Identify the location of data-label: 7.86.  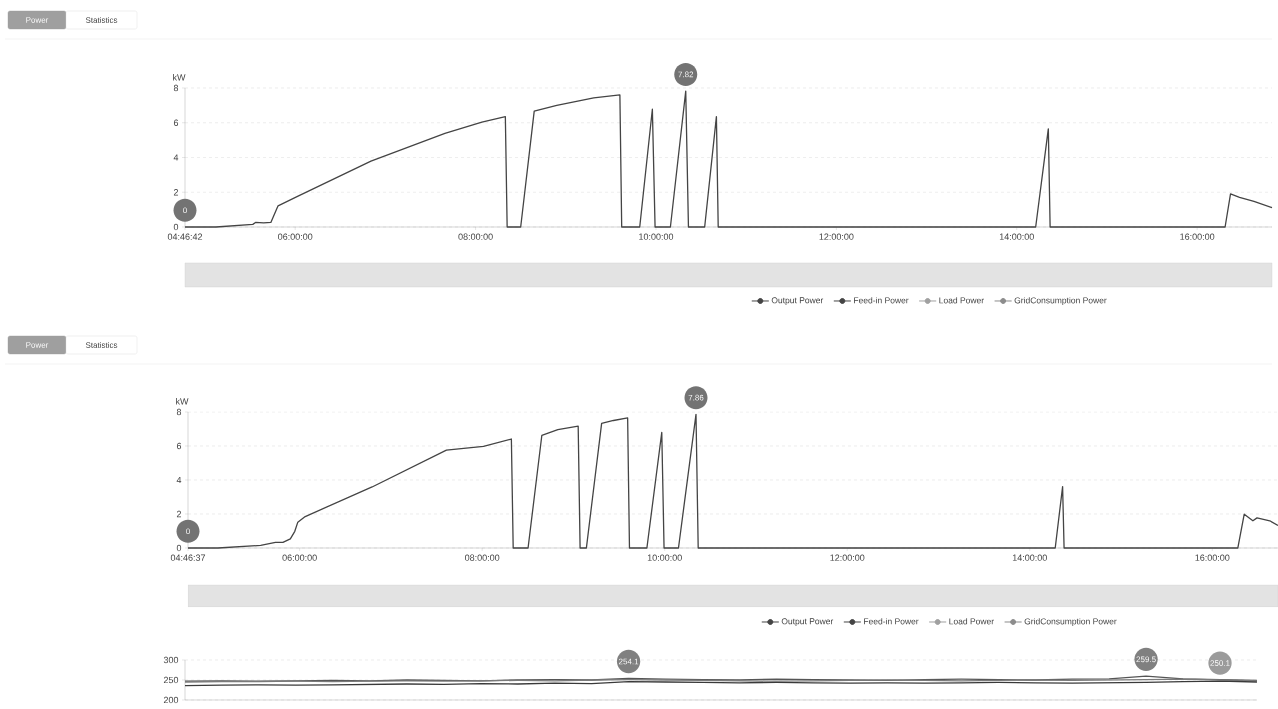
(696, 397).